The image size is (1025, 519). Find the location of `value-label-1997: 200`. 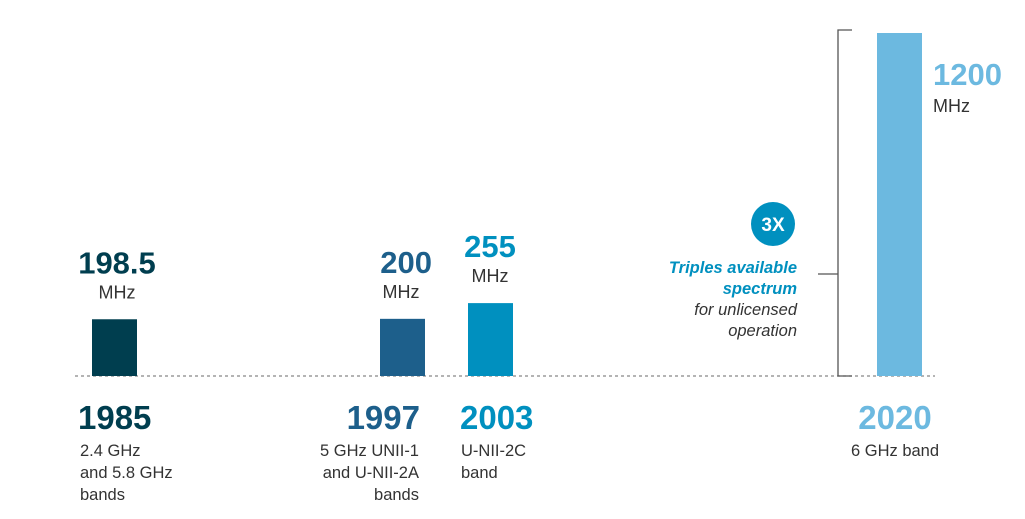

value-label-1997: 200 is located at coordinates (406, 262).